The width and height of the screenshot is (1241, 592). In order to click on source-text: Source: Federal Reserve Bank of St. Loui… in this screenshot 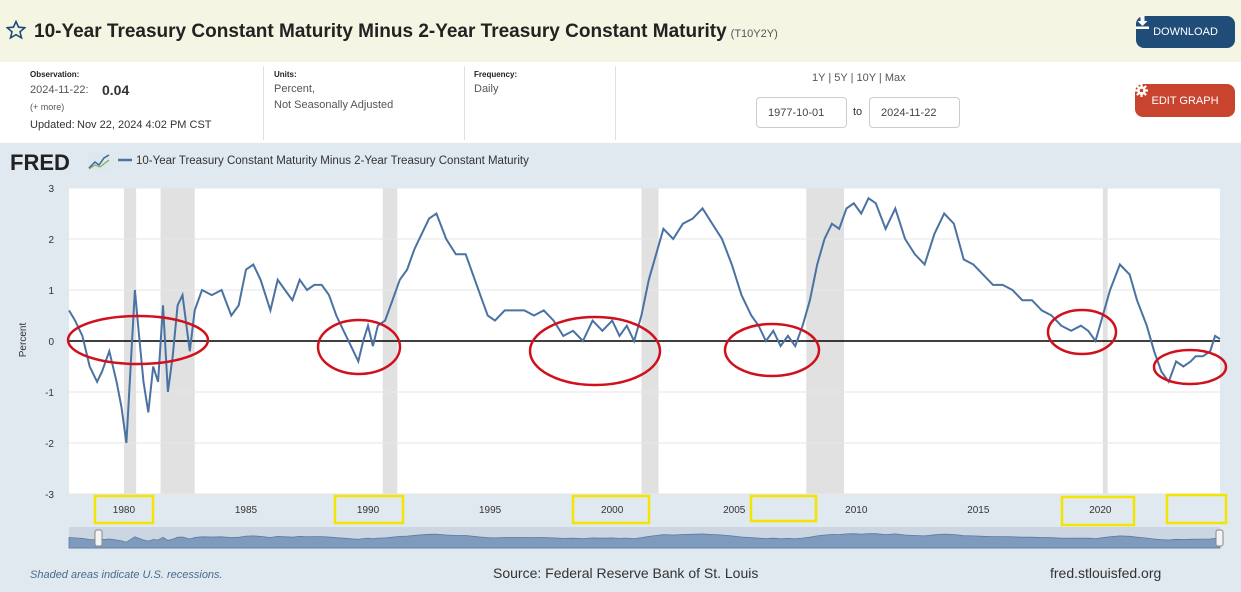, I will do `click(626, 573)`.